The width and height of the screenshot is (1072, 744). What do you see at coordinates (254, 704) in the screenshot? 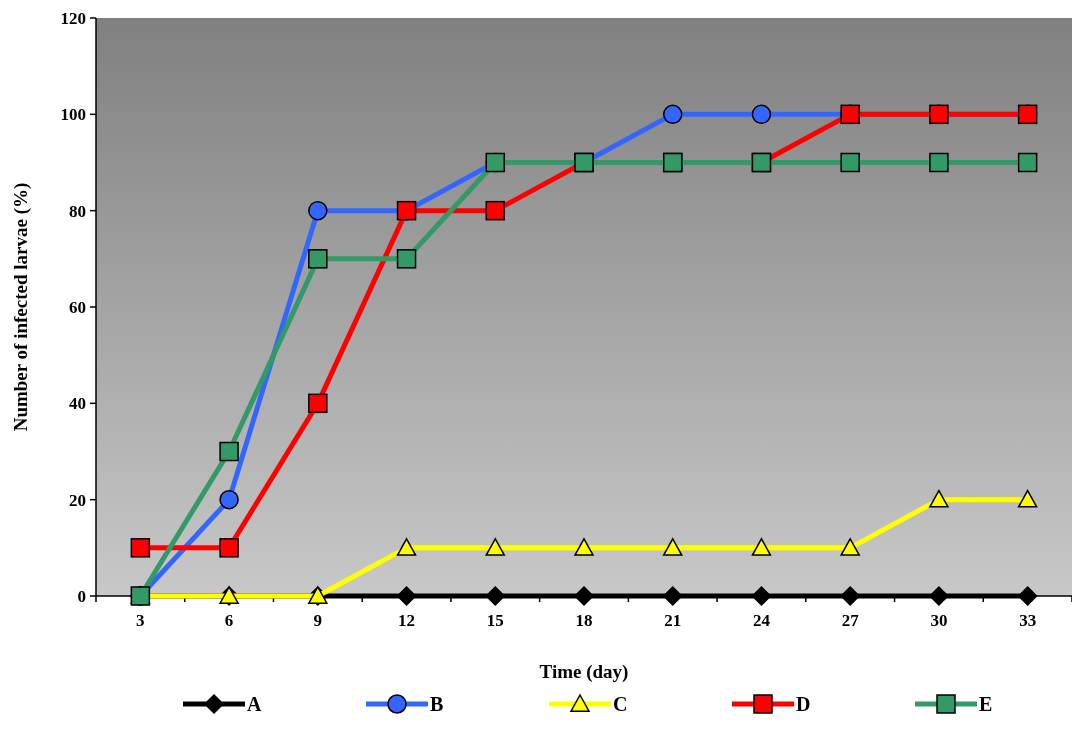
I see `legend-label: A` at bounding box center [254, 704].